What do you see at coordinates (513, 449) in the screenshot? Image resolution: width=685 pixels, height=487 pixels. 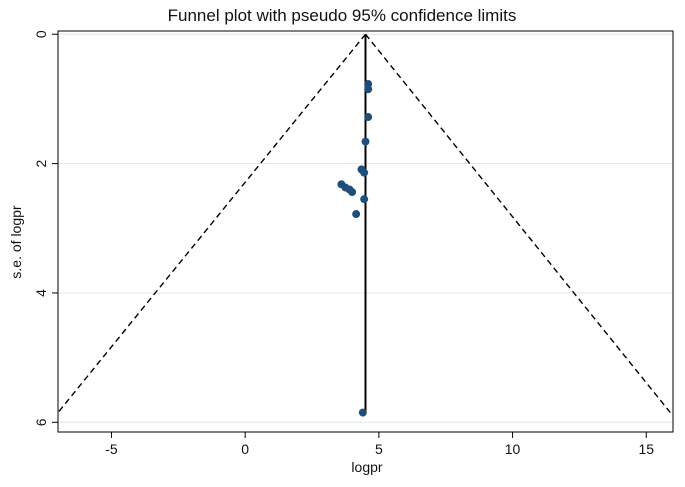 I see `x-tick-label-3: 10` at bounding box center [513, 449].